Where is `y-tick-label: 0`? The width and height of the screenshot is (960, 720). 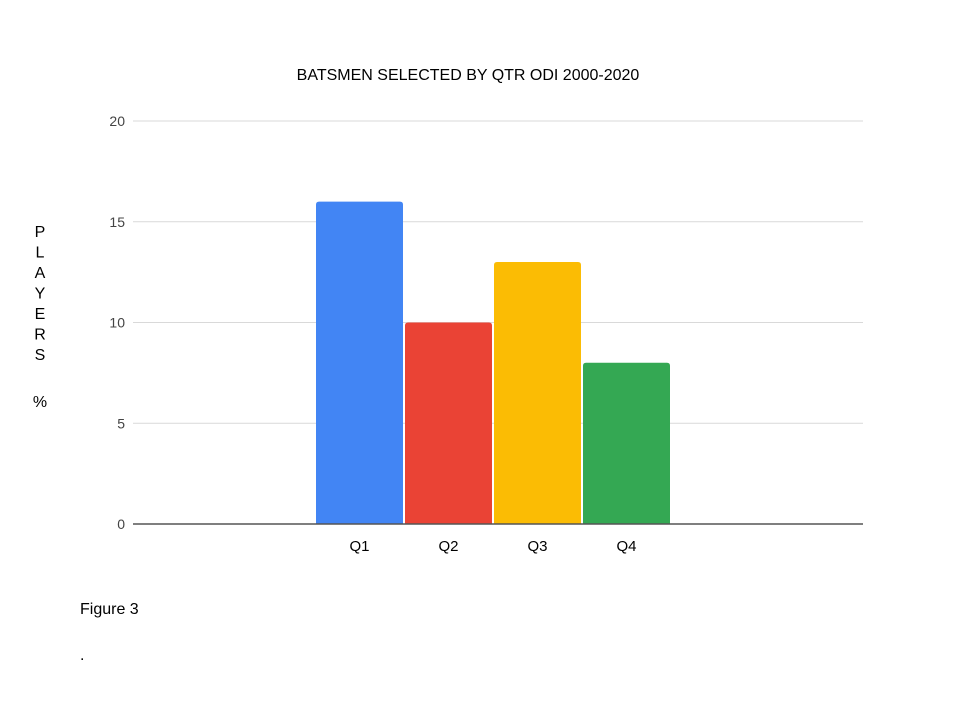 y-tick-label: 0 is located at coordinates (121, 524).